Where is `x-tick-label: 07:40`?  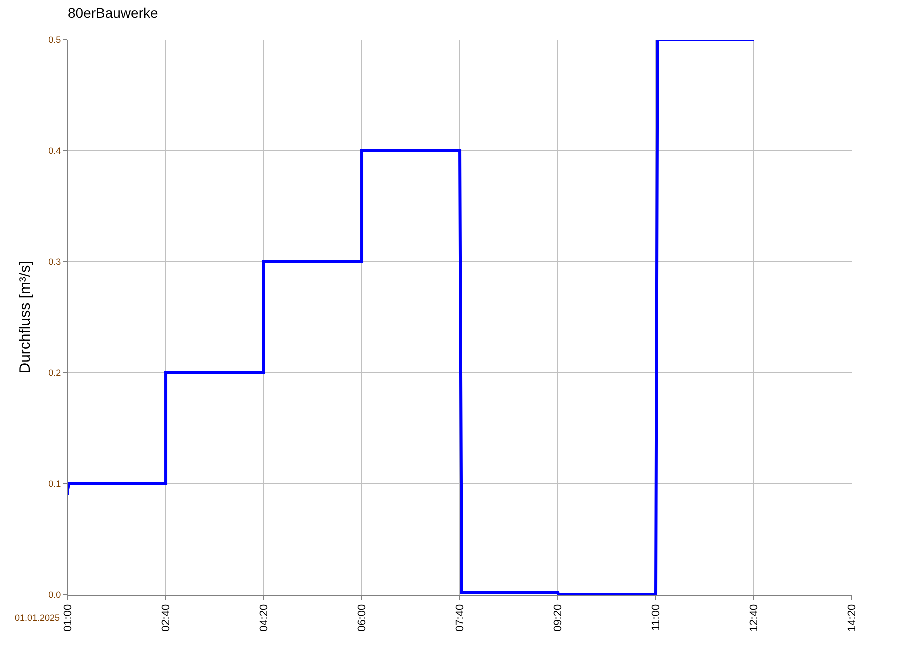
x-tick-label: 07:40 is located at coordinates (460, 618).